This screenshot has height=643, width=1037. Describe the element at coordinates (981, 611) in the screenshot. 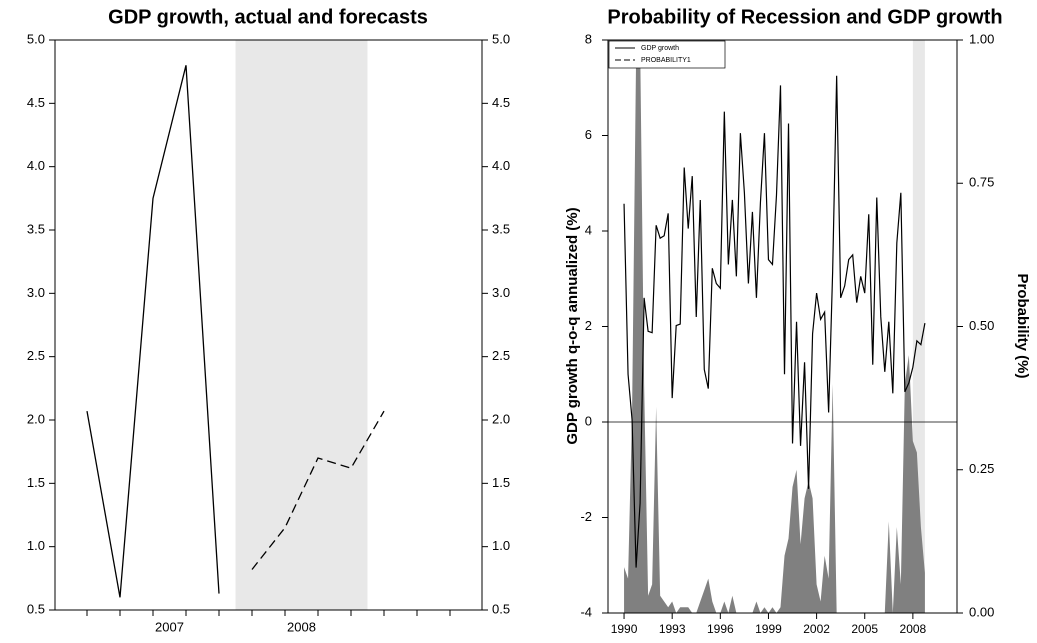

I see `y2-tick-label: 0.00` at that location.